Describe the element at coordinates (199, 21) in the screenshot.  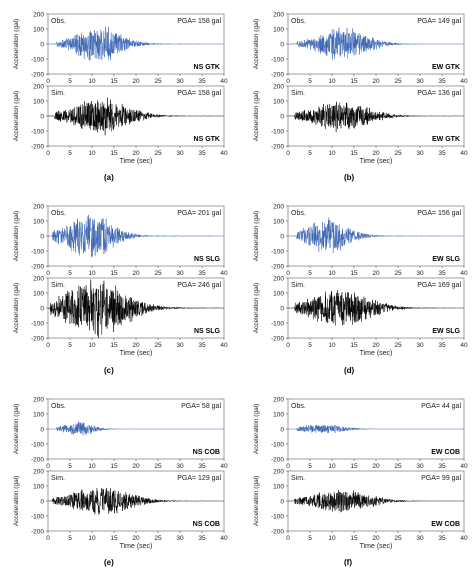
I see `pga-label: PGA= 158 gal` at that location.